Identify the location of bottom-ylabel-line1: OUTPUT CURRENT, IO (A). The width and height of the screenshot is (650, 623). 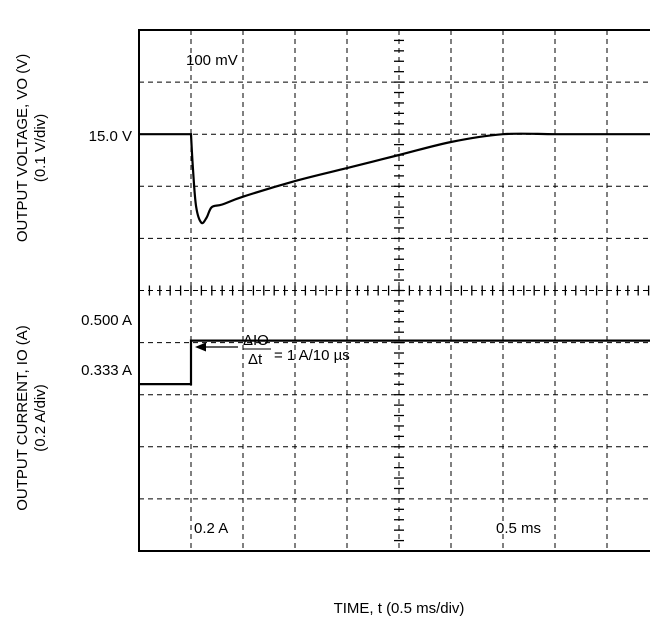
(22, 418).